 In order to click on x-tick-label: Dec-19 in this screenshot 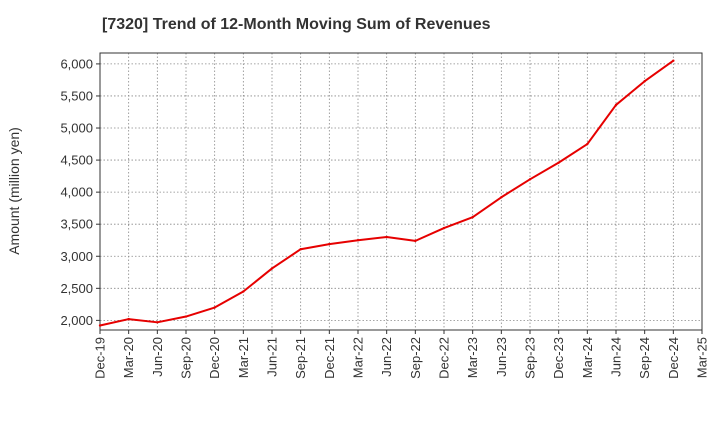, I will do `click(100, 358)`.